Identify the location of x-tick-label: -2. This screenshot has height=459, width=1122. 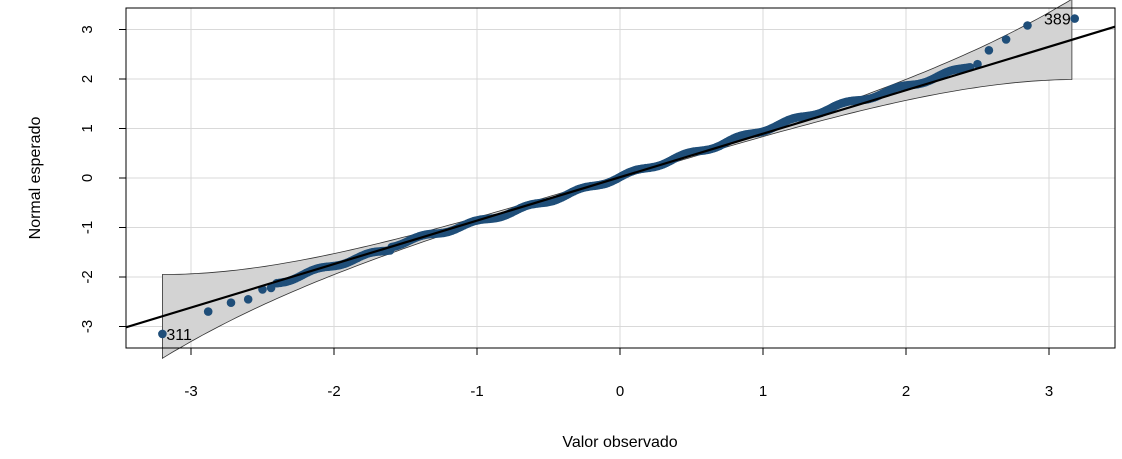
(333, 391).